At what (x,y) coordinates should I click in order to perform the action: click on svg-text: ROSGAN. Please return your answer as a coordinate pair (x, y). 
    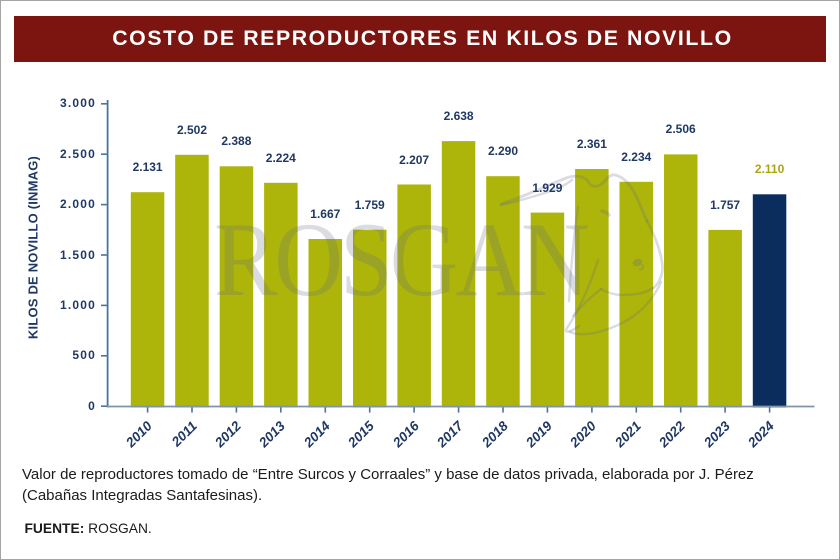
    Looking at the image, I should click on (401, 260).